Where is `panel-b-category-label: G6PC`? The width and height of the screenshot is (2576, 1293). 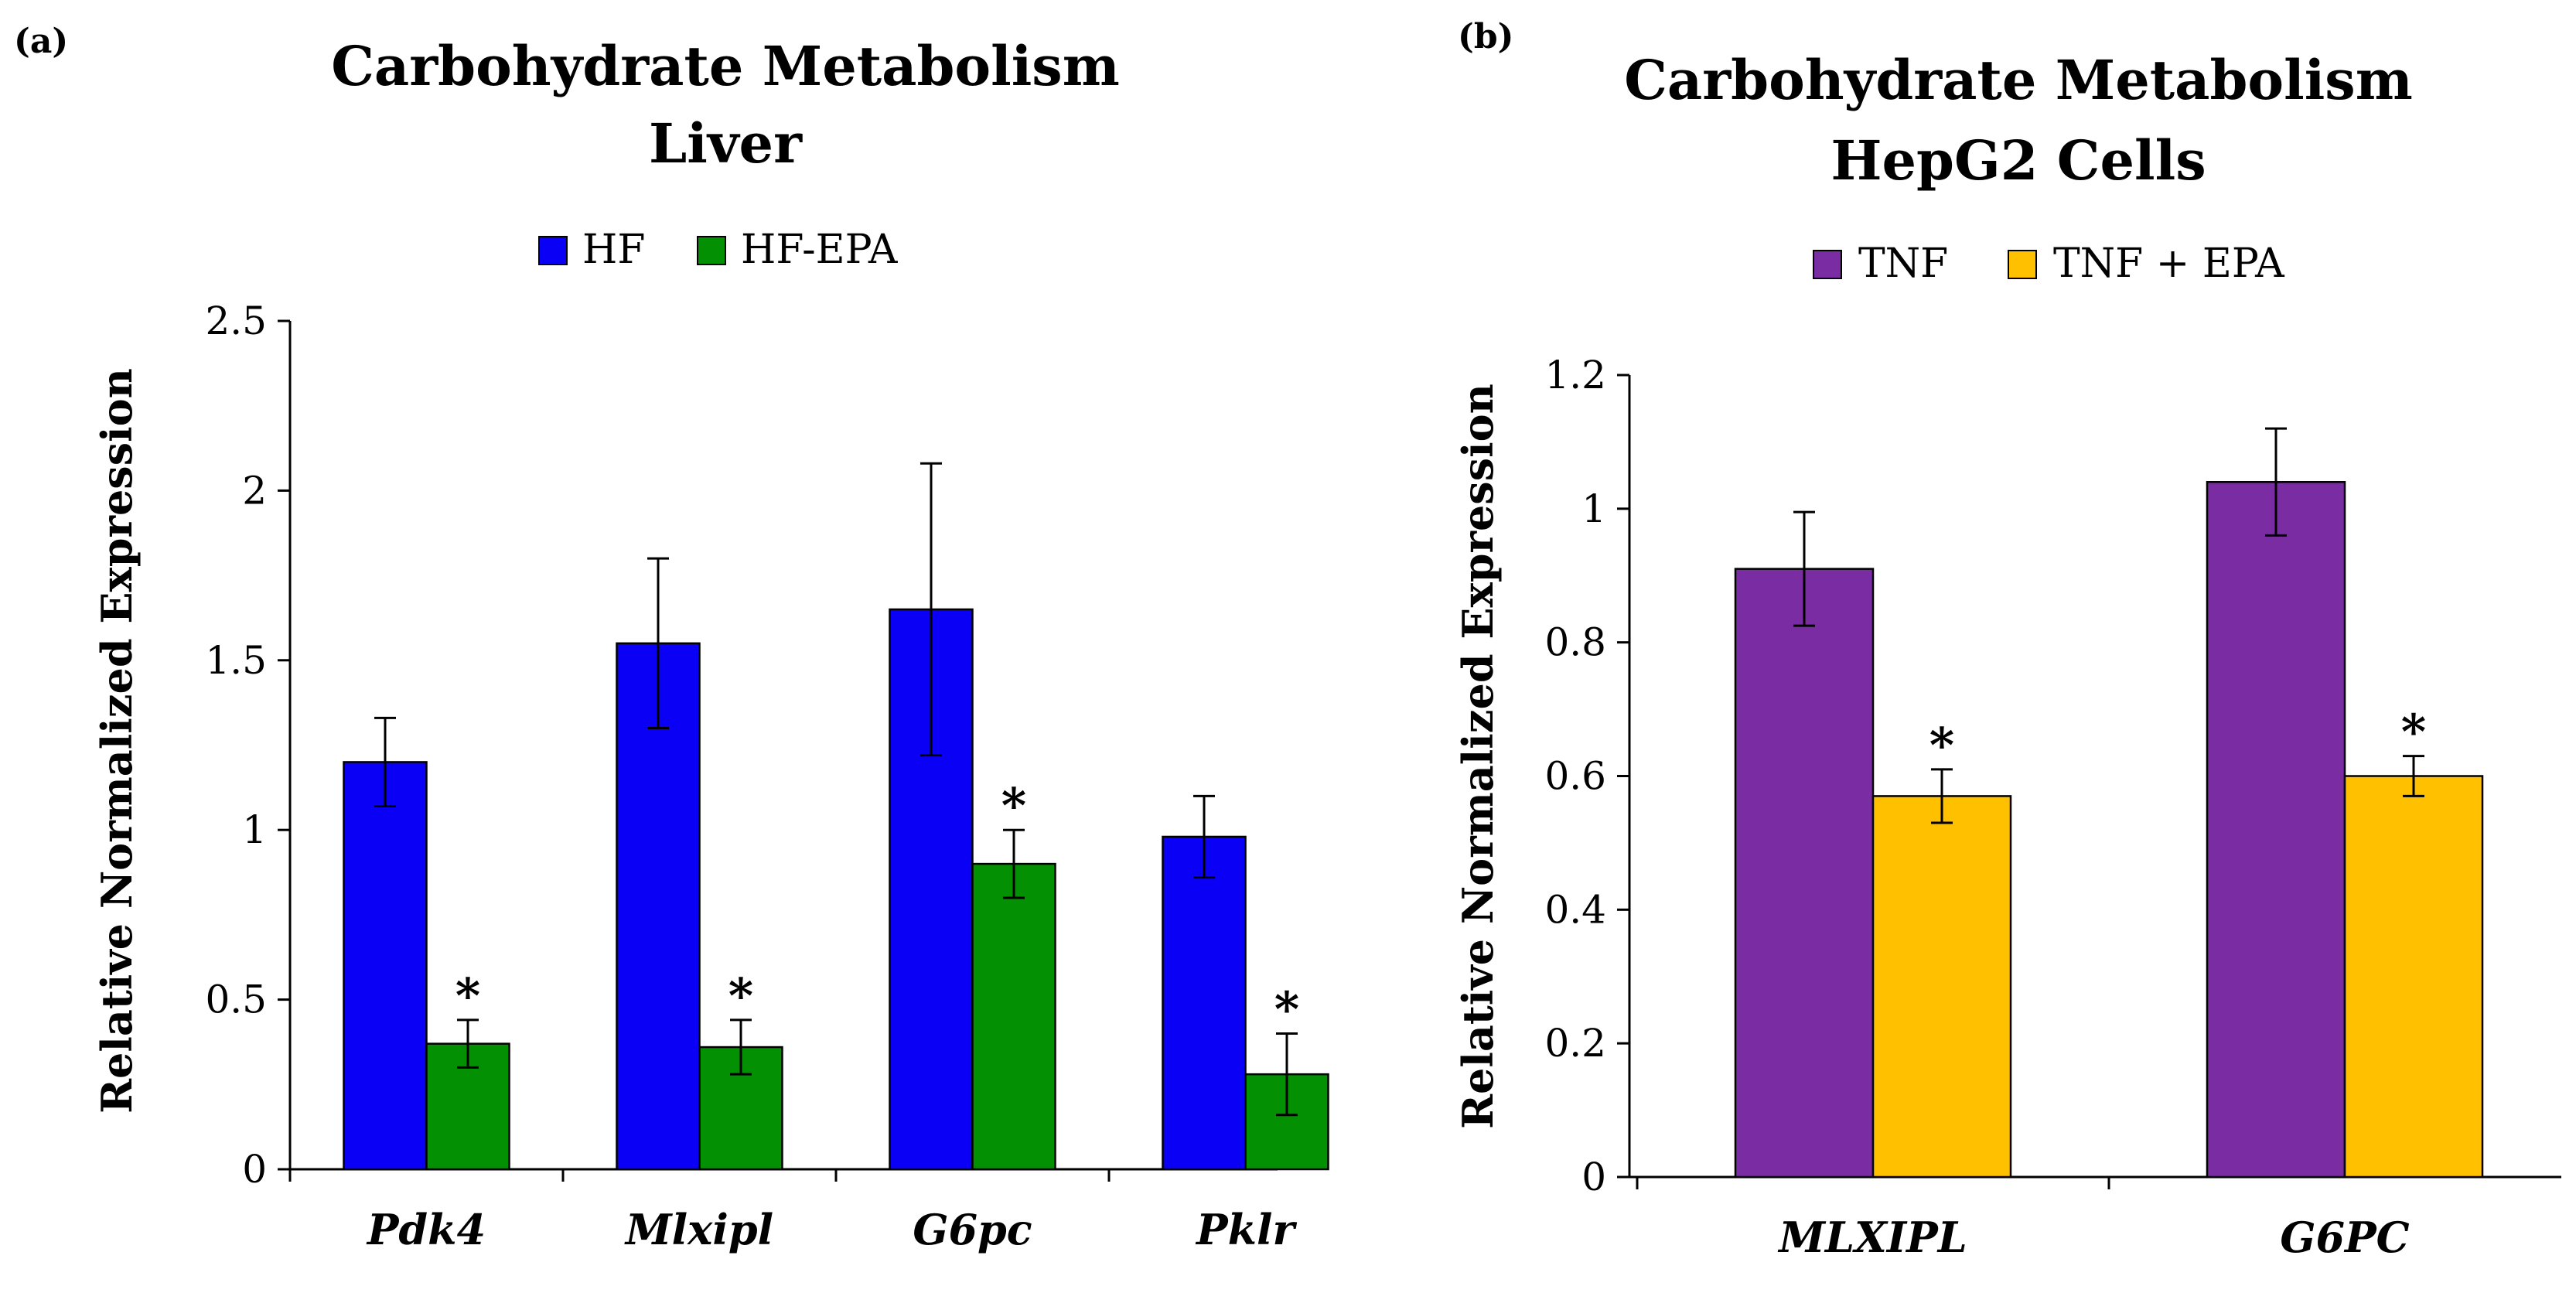
panel-b-category-label: G6PC is located at coordinates (2345, 1237).